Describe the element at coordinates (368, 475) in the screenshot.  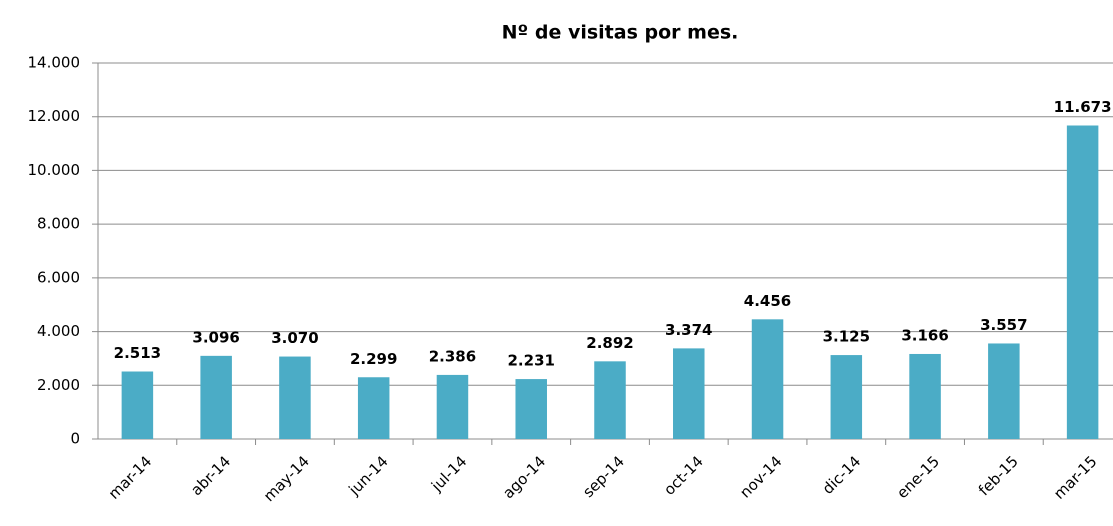
I see `x-tick-label: jun-14` at that location.